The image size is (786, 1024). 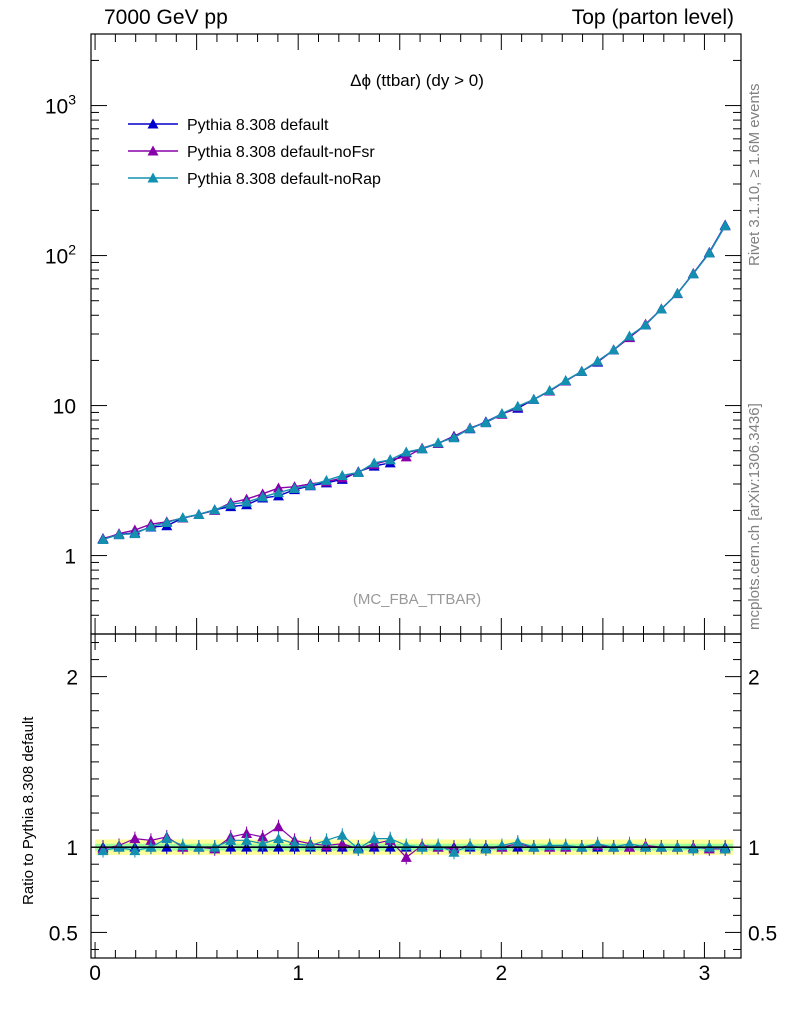 I want to click on y-tick-label: 10², so click(x=60, y=255).